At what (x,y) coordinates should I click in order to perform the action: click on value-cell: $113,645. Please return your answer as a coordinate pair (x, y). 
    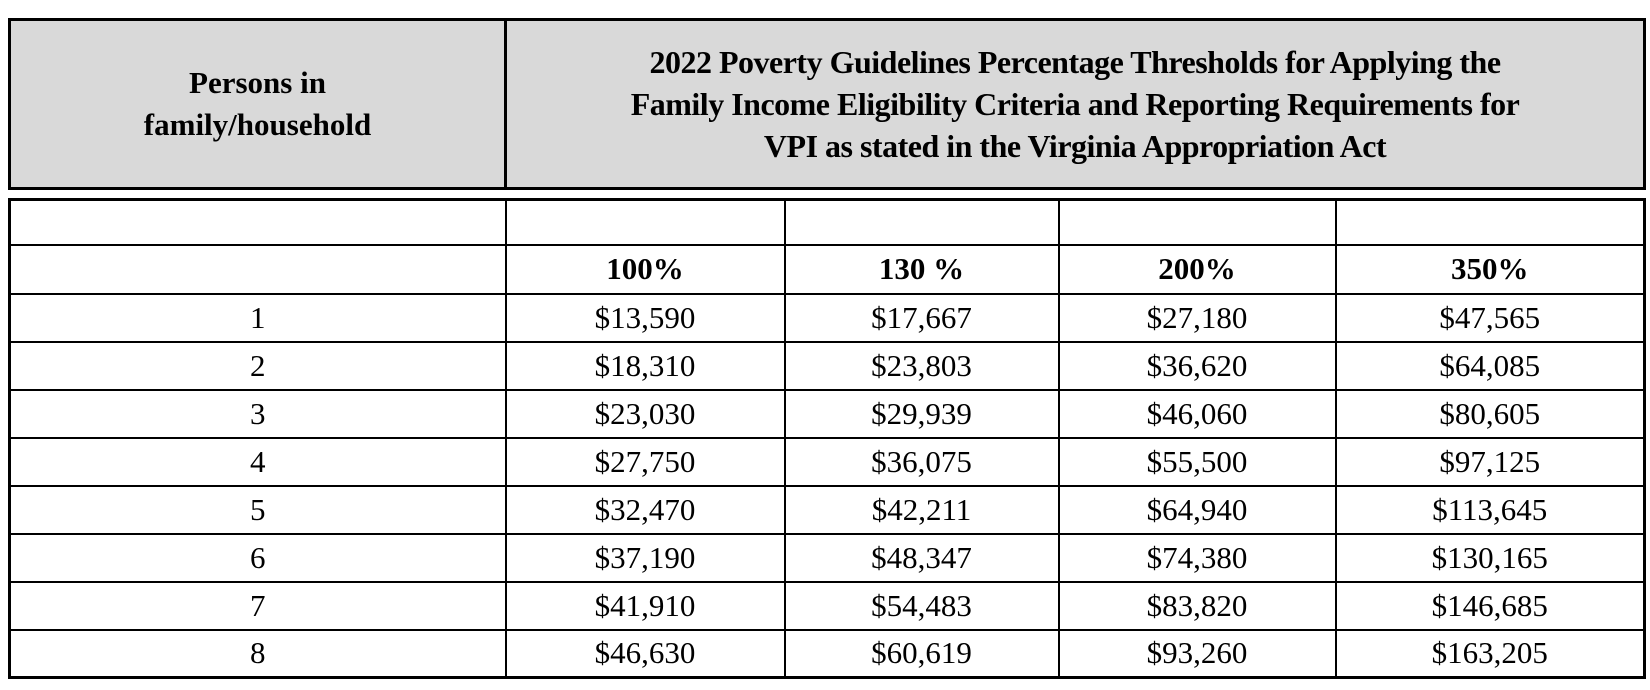
    Looking at the image, I should click on (1490, 509).